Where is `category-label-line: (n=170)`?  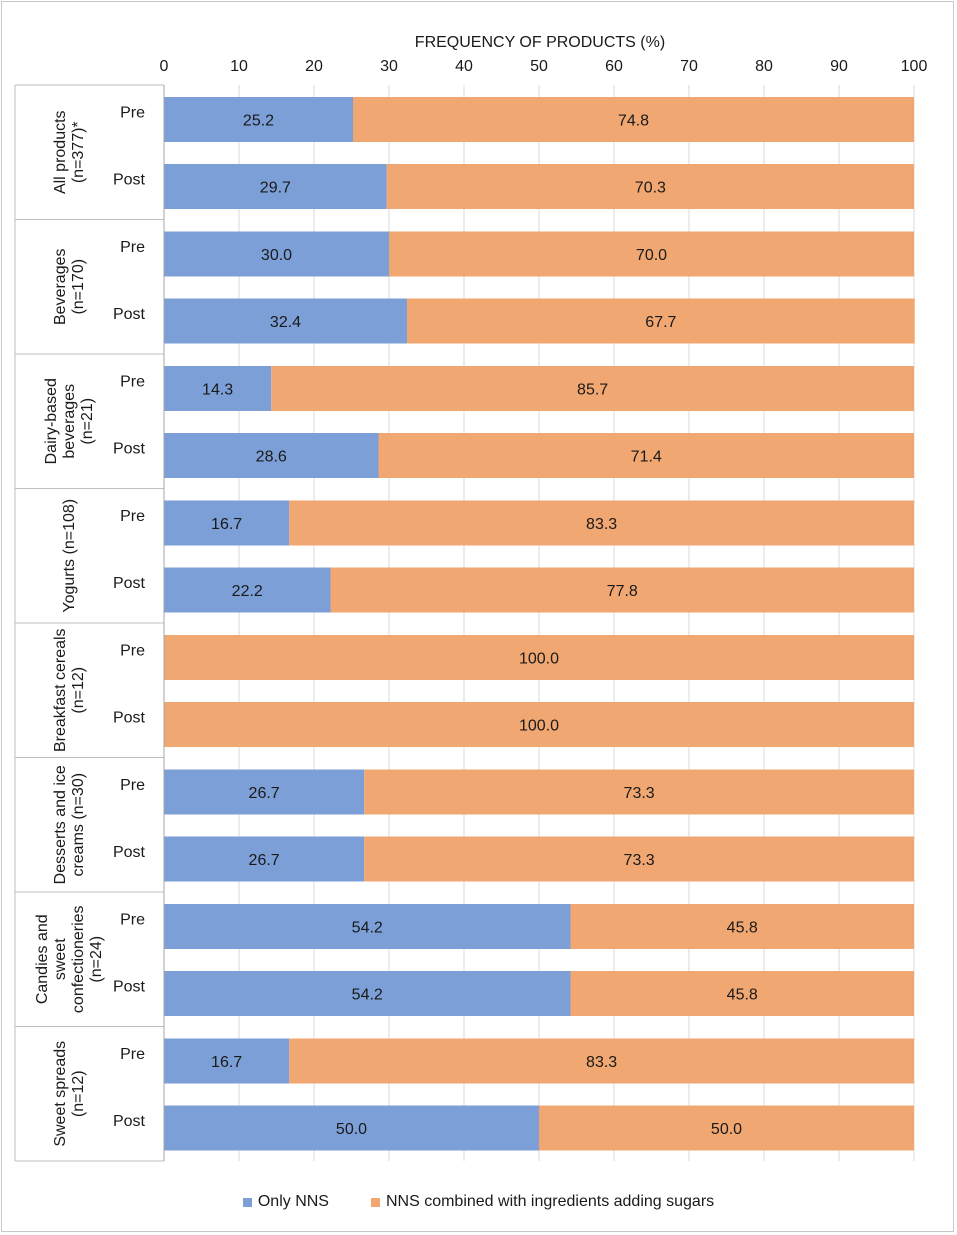
category-label-line: (n=170) is located at coordinates (78, 287).